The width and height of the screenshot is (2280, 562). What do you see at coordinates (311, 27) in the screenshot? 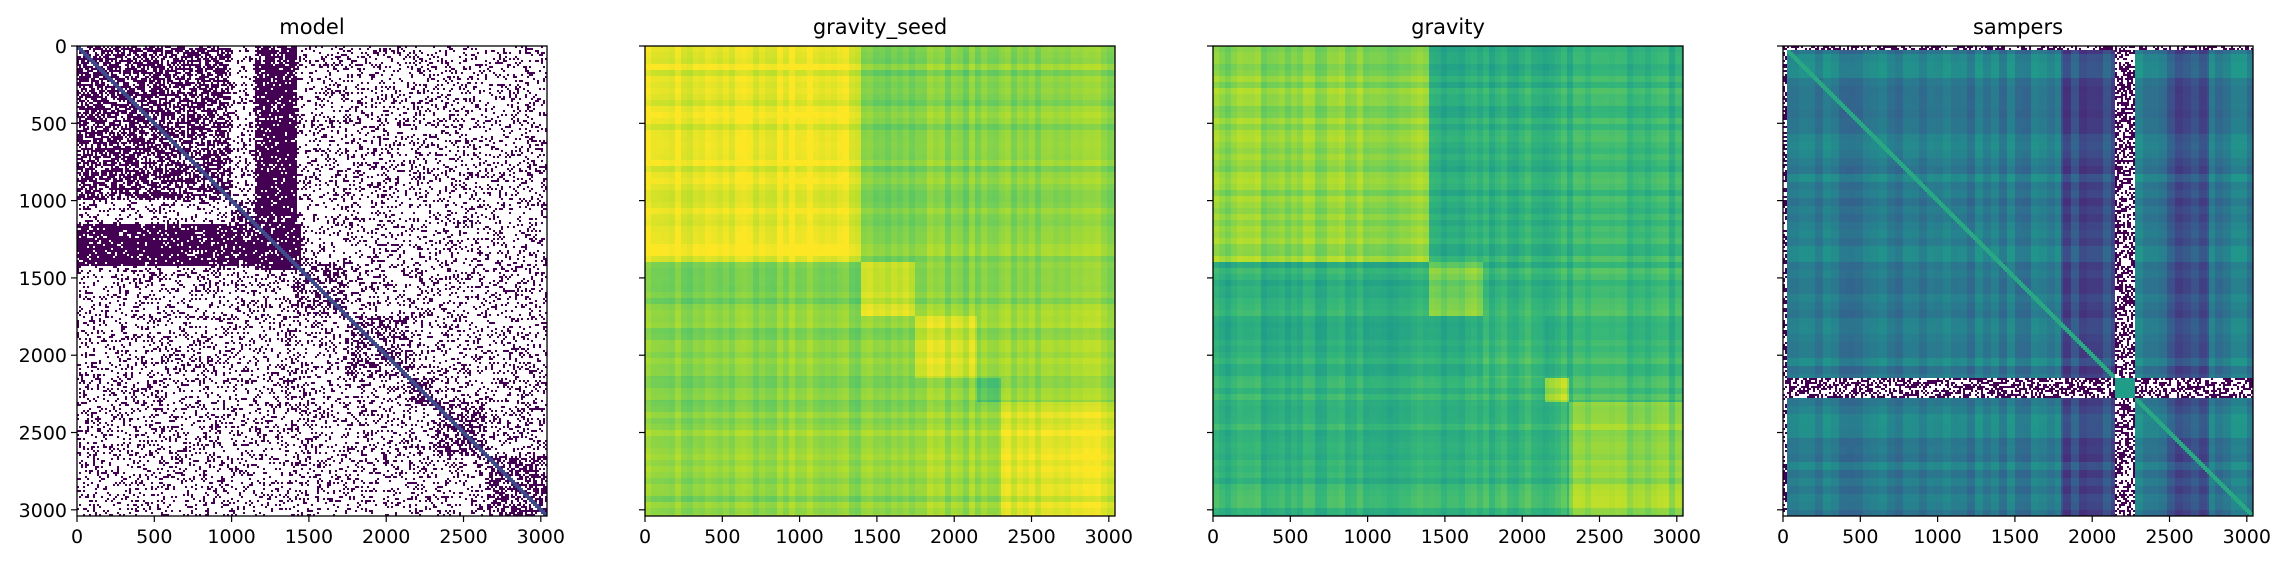
I see `panel-title: model` at bounding box center [311, 27].